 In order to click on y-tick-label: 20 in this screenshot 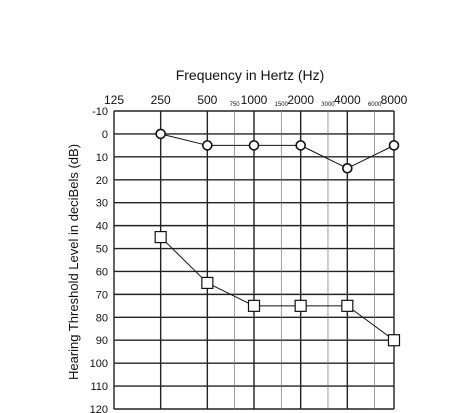, I will do `click(102, 181)`.